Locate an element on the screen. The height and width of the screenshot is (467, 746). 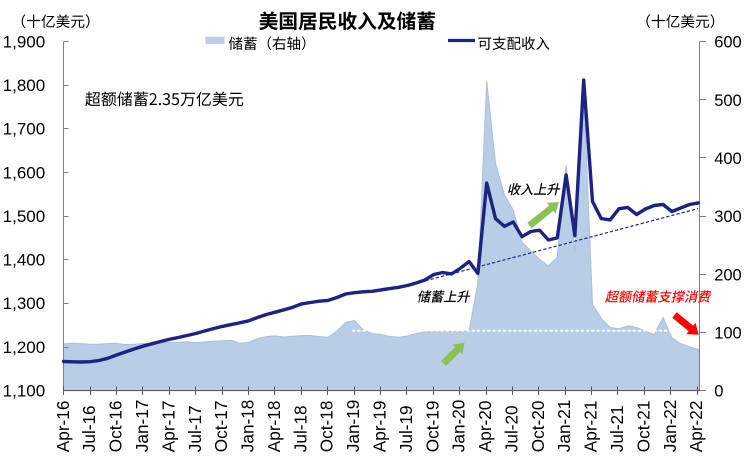
svg-text: 1,100 is located at coordinates (24, 391).